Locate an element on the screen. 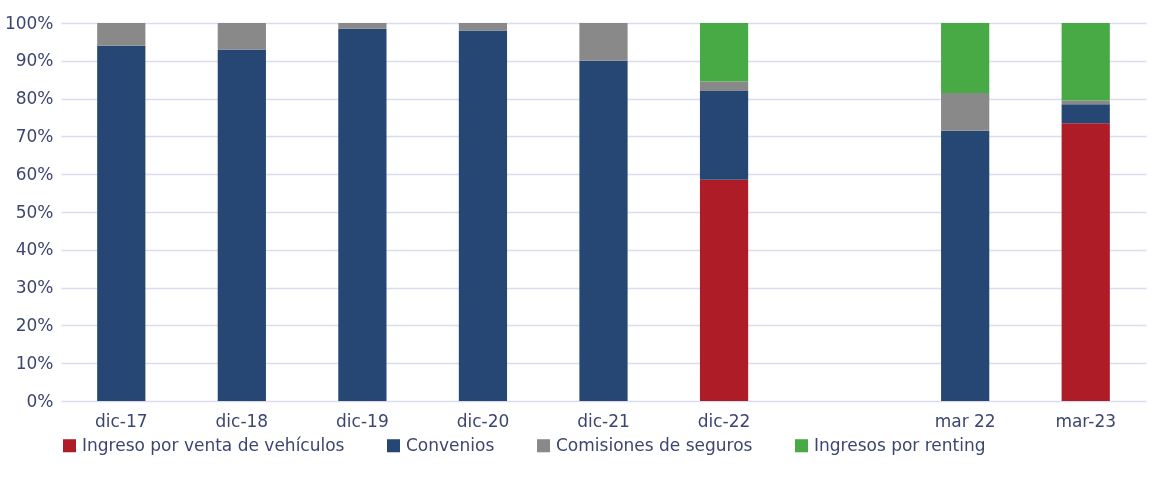  y-tick-label: 70% is located at coordinates (34, 135).